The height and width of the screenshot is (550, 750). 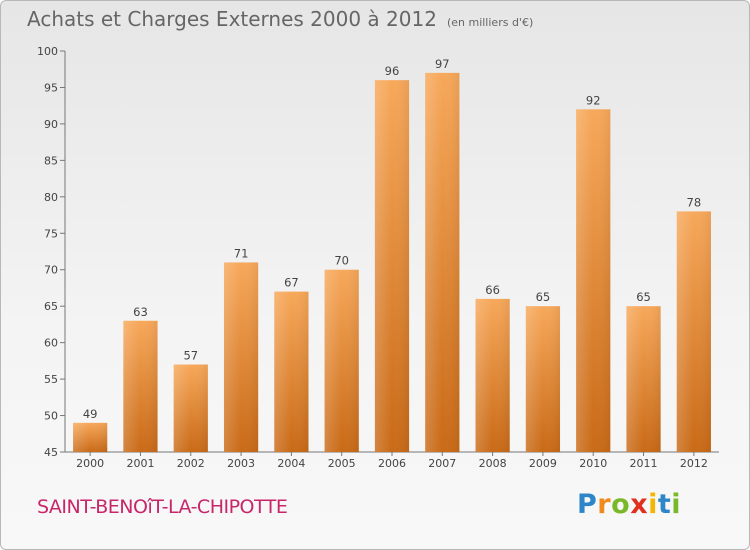 What do you see at coordinates (644, 463) in the screenshot?
I see `x-tick-label: 2011` at bounding box center [644, 463].